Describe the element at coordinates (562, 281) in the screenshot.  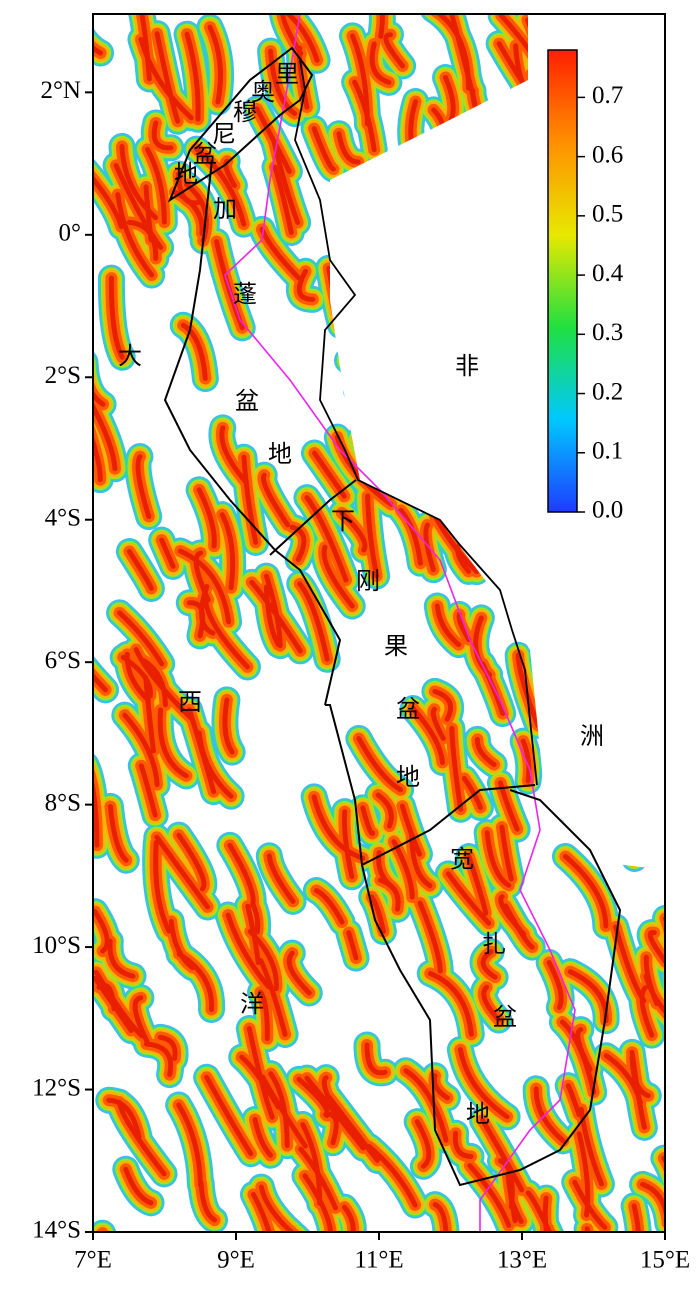
I see `colorbar` at that location.